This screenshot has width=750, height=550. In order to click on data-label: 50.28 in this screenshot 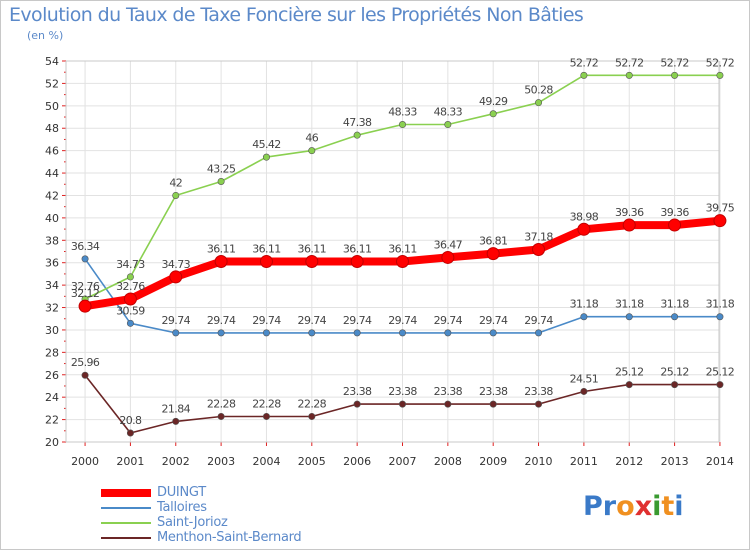, I will do `click(538, 90)`.